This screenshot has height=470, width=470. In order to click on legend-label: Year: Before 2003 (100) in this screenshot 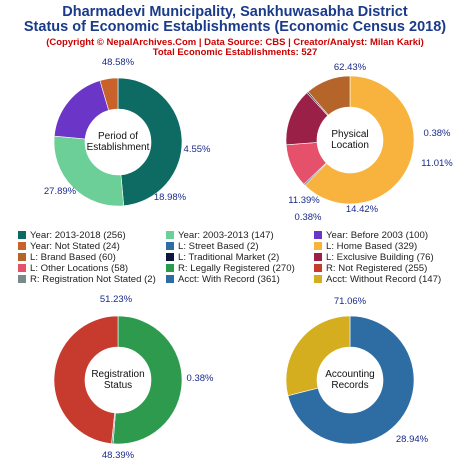, I will do `click(377, 235)`.